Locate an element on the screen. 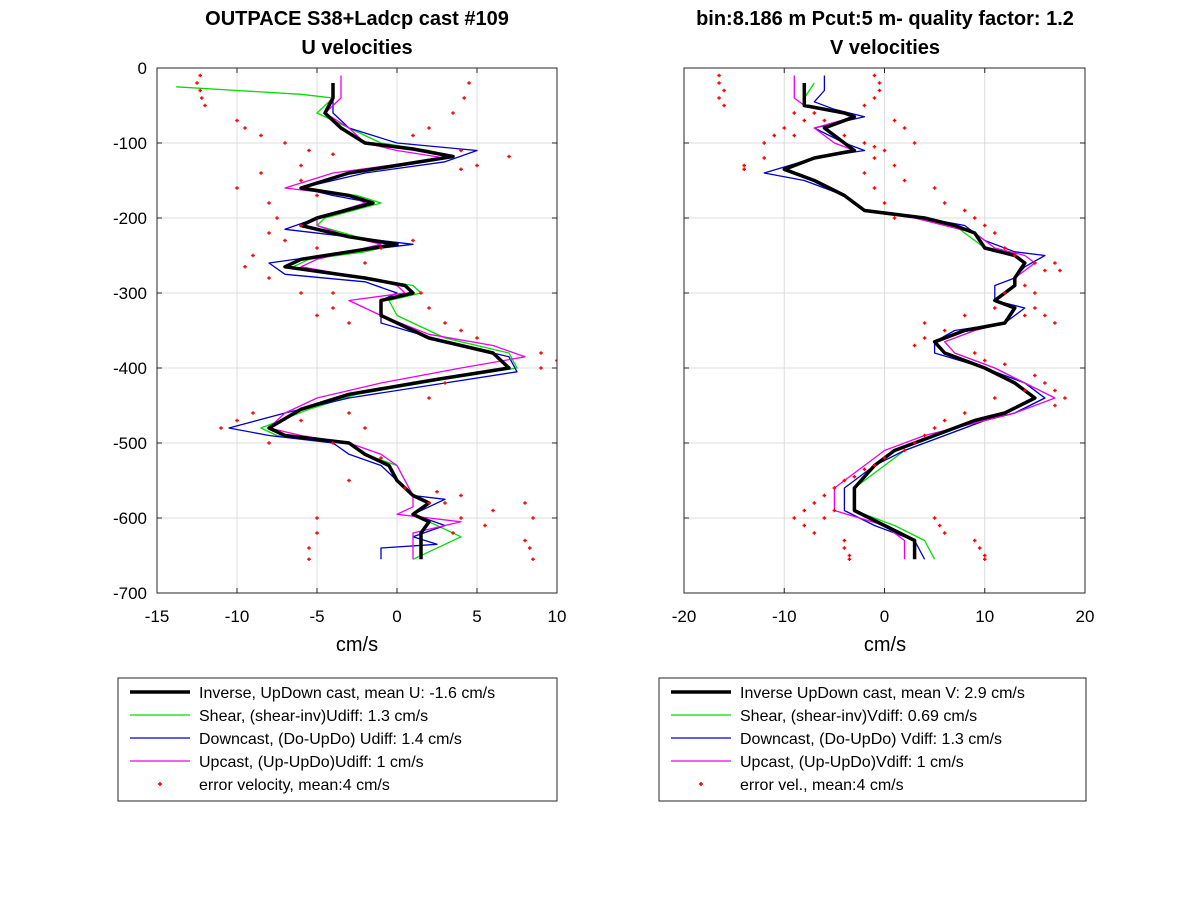 This screenshot has height=900, width=1200. v-legend-box is located at coordinates (872, 739).